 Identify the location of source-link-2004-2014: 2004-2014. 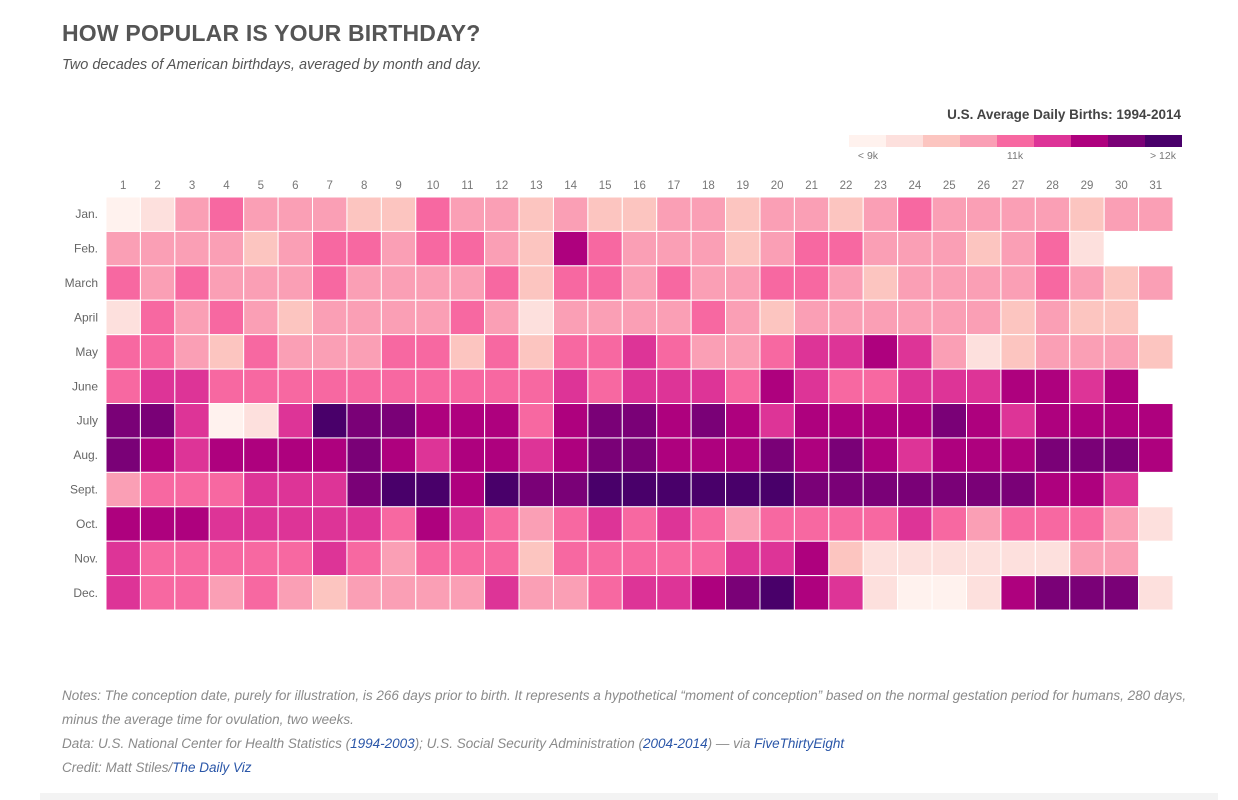
(675, 743).